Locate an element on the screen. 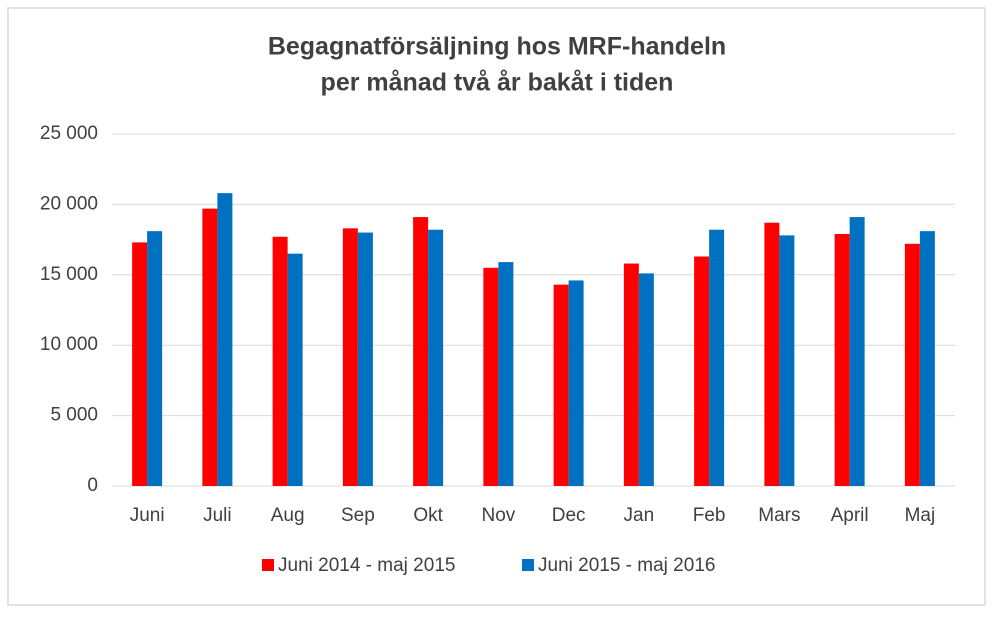 This screenshot has height=624, width=1000. x-tick-label: Aug is located at coordinates (288, 515).